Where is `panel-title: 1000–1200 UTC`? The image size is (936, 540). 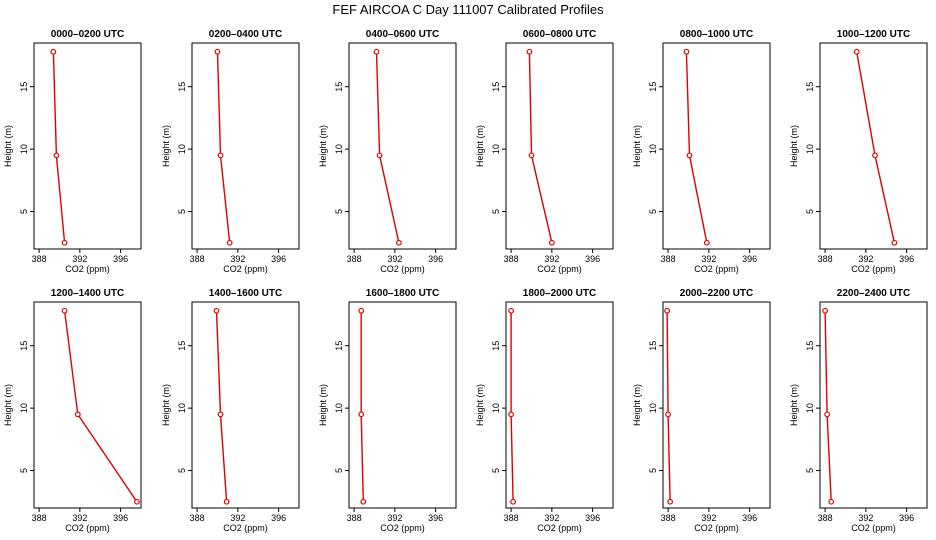
panel-title: 1000–1200 UTC is located at coordinates (873, 34).